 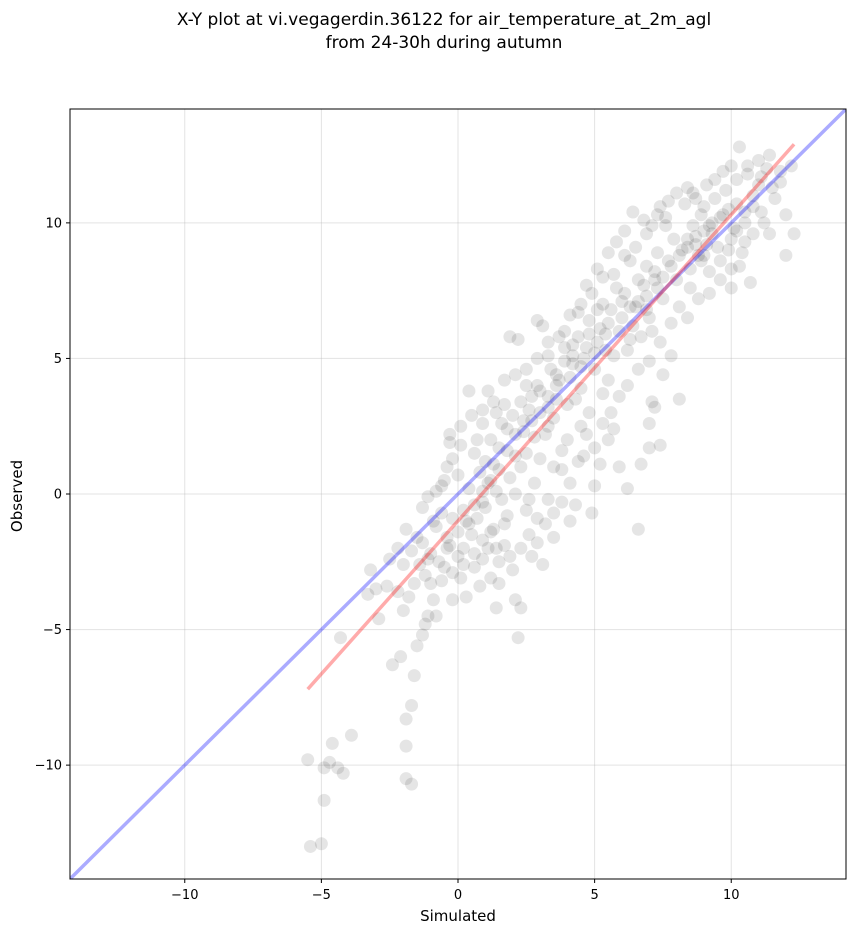 What do you see at coordinates (52, 495) in the screenshot?
I see `y-axis-ticks: −10 −5 0 5 10` at bounding box center [52, 495].